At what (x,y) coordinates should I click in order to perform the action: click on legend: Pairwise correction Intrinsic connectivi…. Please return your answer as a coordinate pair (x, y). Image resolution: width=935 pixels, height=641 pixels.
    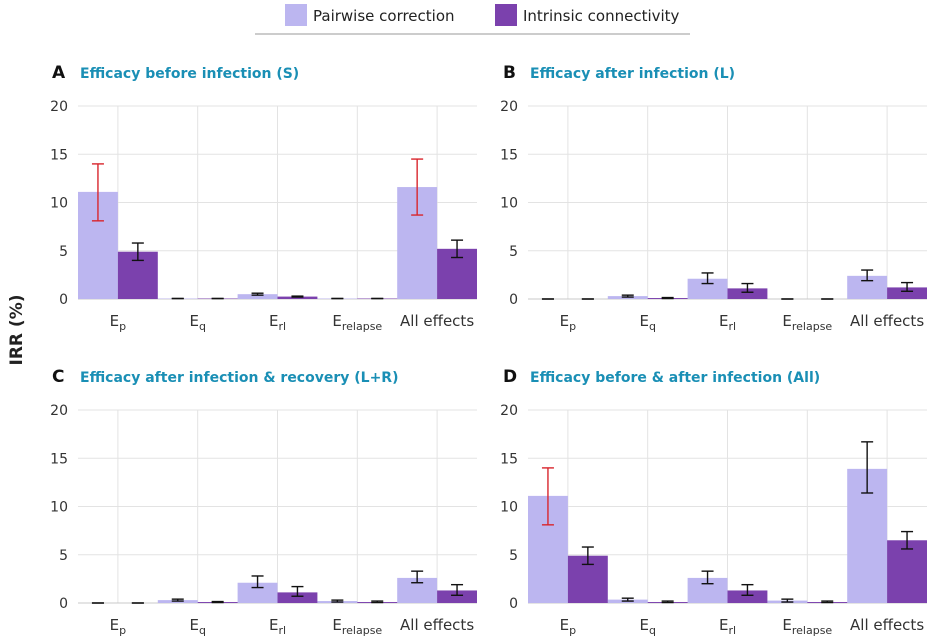
    Looking at the image, I should click on (472, 19).